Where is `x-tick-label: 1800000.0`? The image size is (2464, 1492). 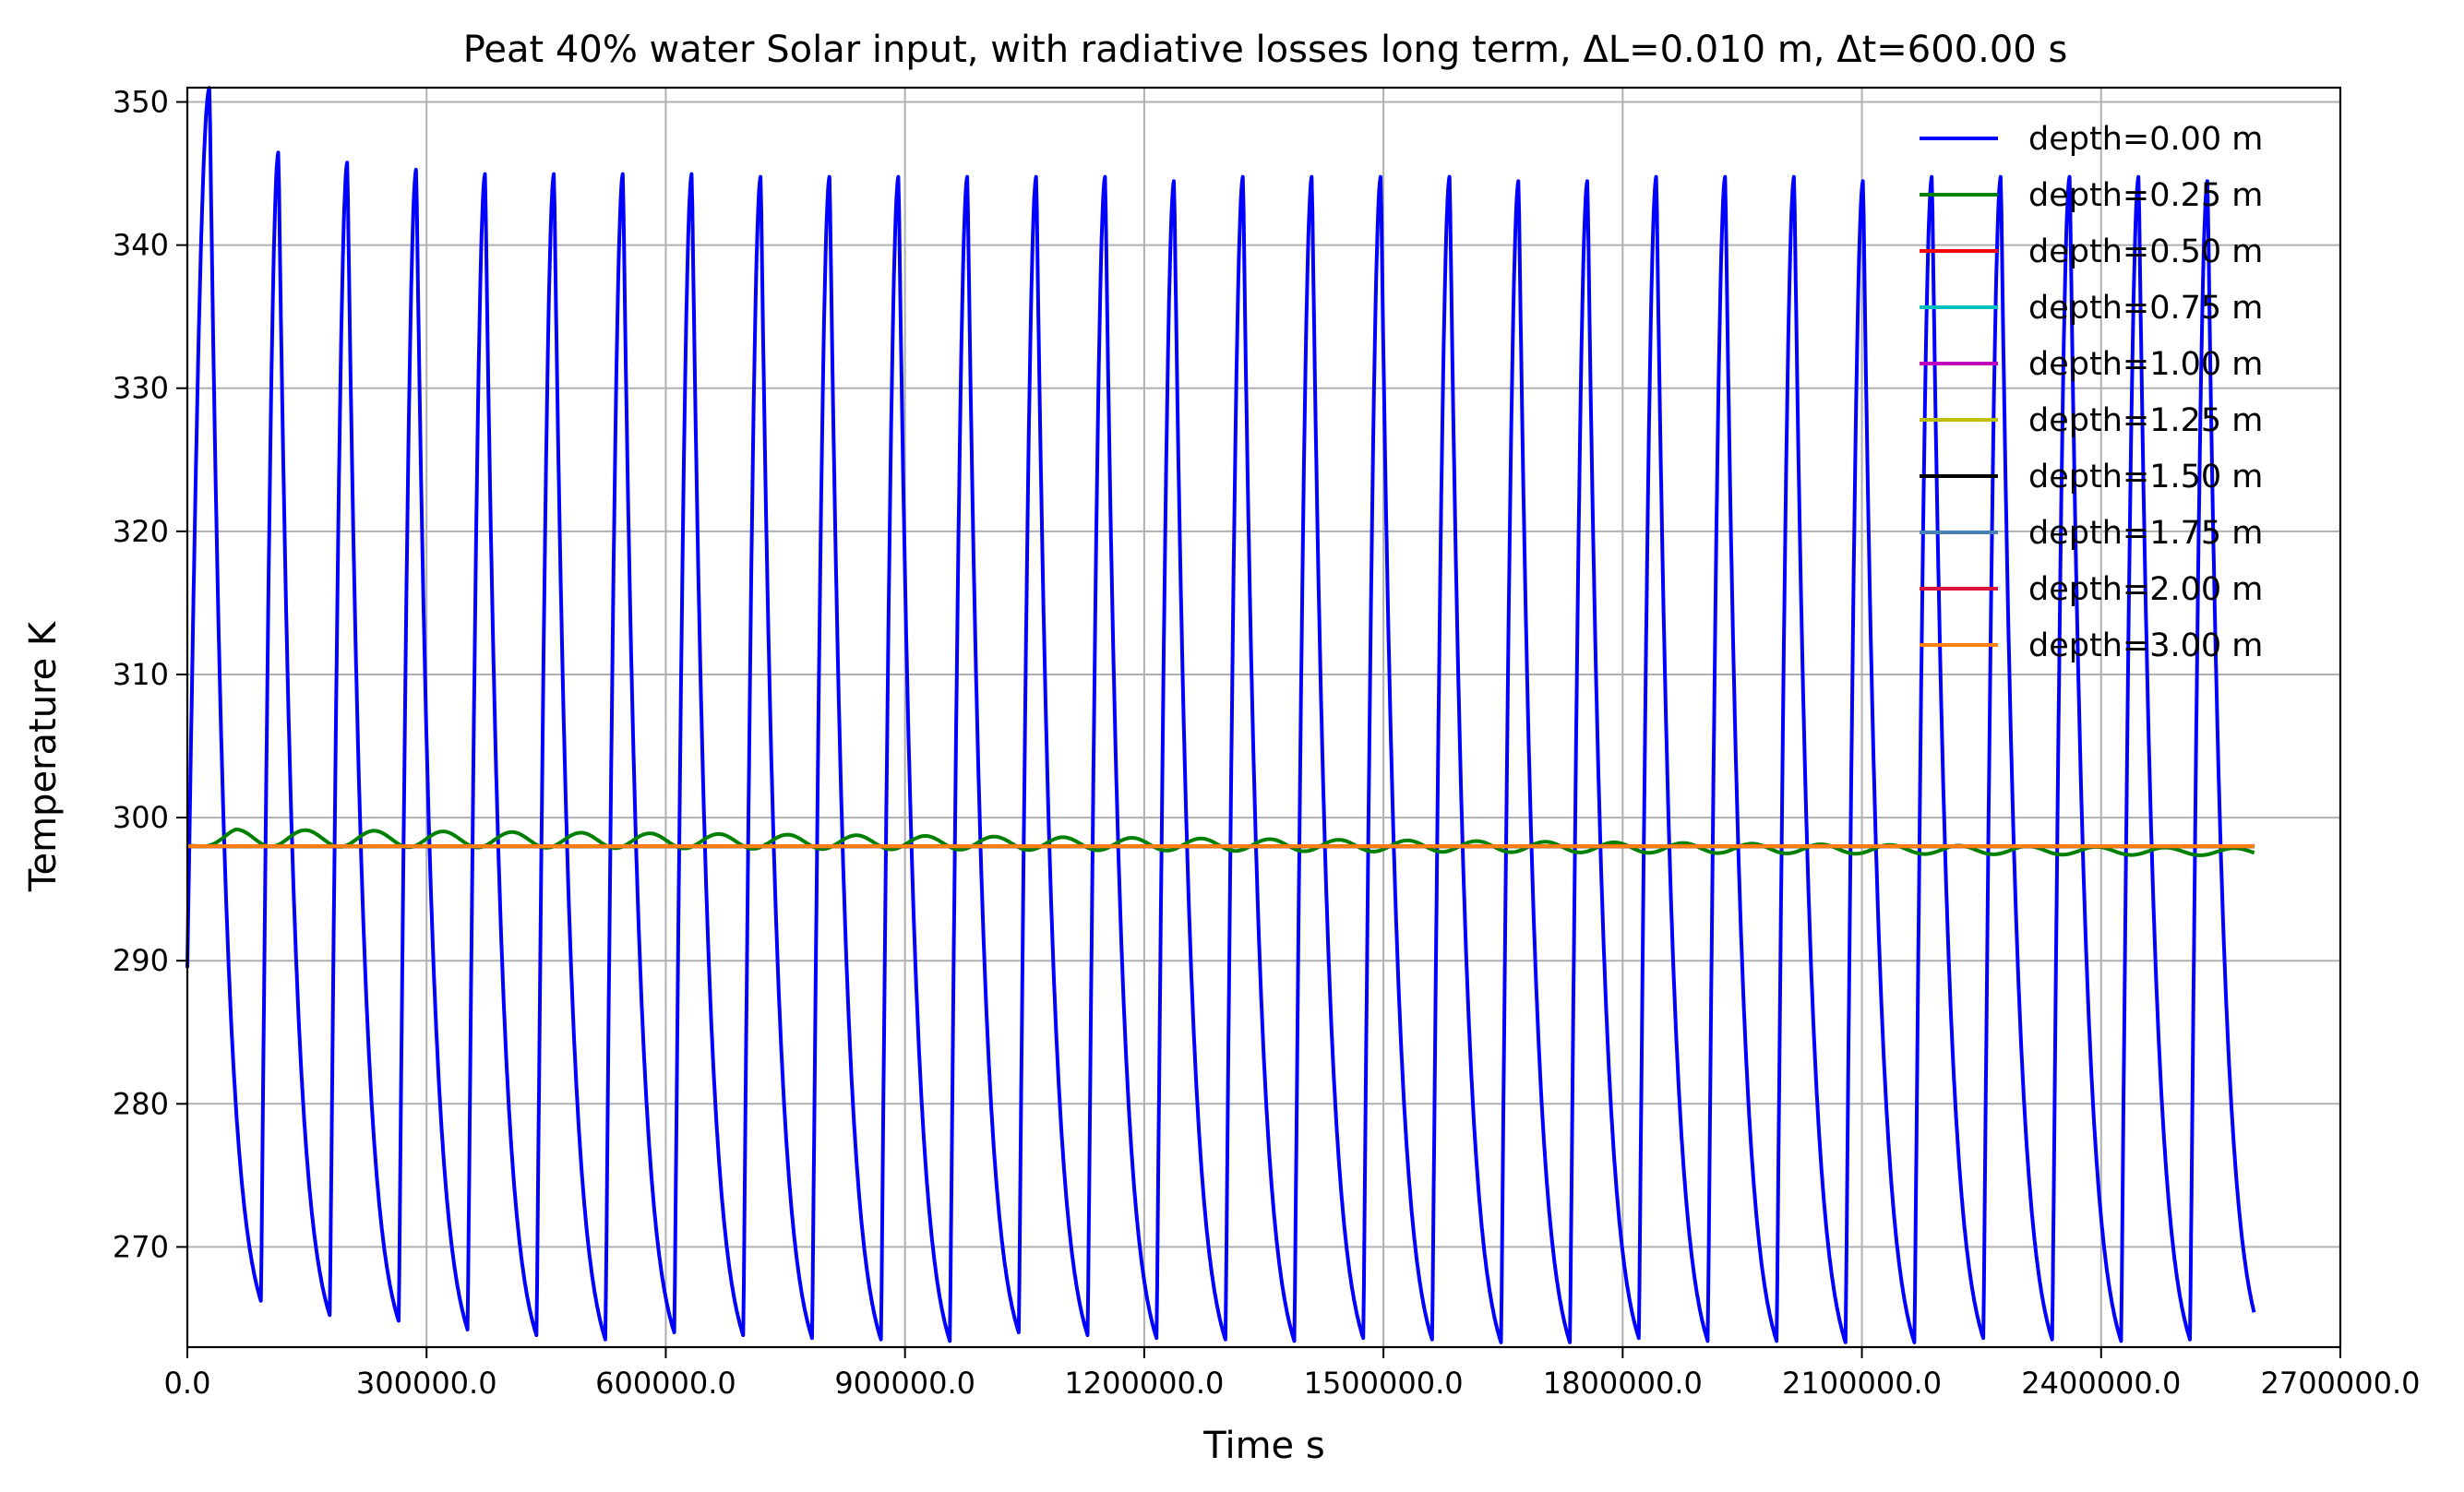
x-tick-label: 1800000.0 is located at coordinates (1623, 1383).